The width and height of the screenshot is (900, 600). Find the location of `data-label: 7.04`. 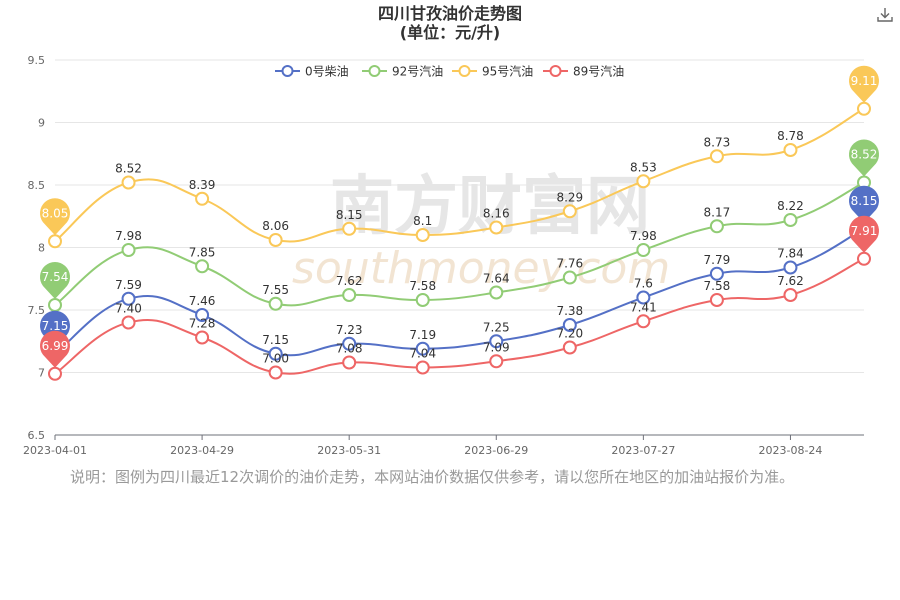

data-label: 7.04 is located at coordinates (422, 354).